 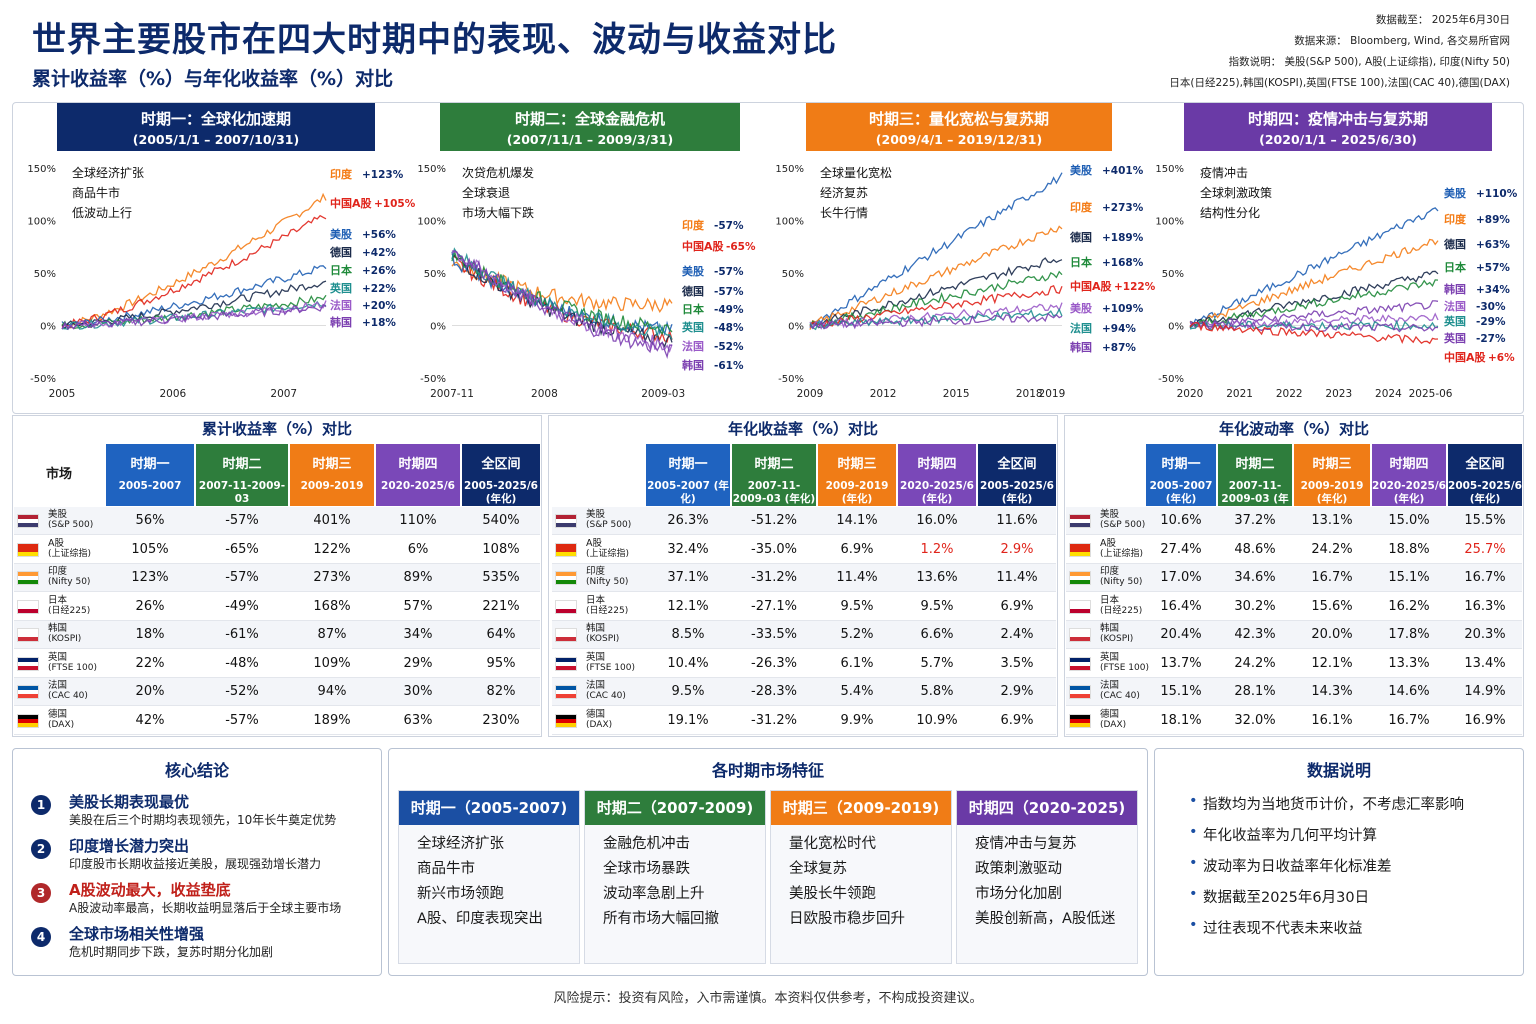 I want to click on column-header-range: 2005-2007 (年化), so click(x=1181, y=492).